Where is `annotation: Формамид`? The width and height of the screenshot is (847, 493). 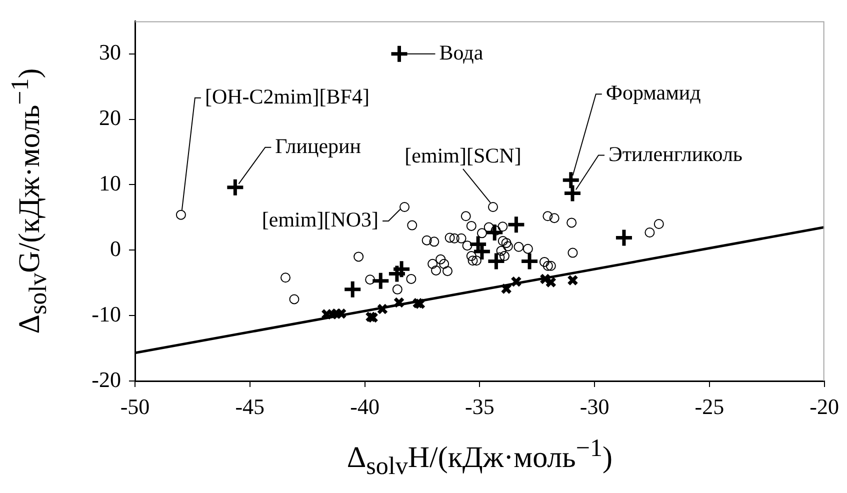 annotation: Формамид is located at coordinates (654, 92).